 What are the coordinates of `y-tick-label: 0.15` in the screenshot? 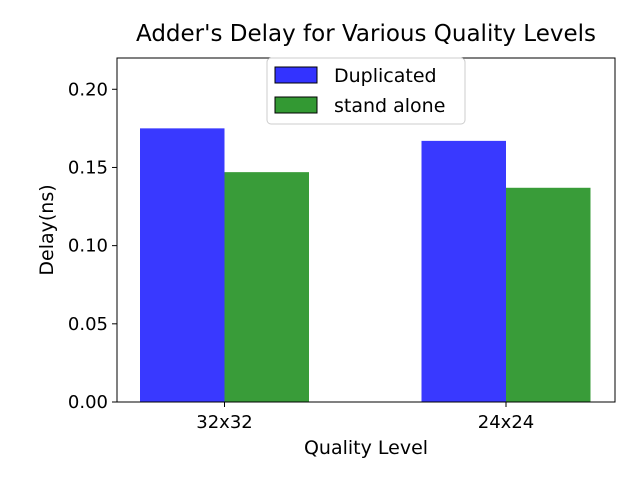 It's located at (88, 167).